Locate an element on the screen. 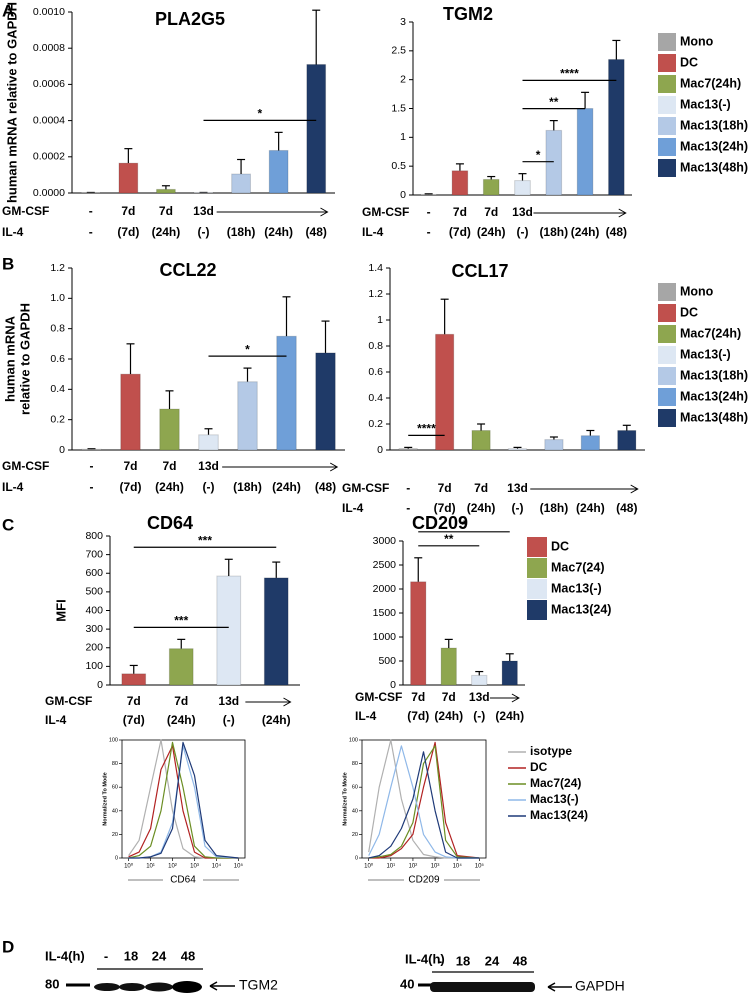  legend-label: Mac13(24h) is located at coordinates (714, 396).